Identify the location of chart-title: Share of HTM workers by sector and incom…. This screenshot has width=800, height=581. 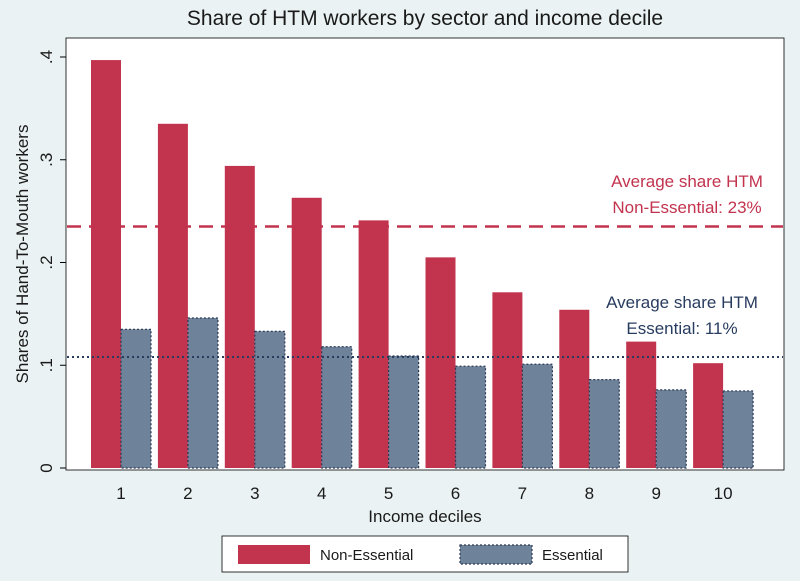
(425, 18).